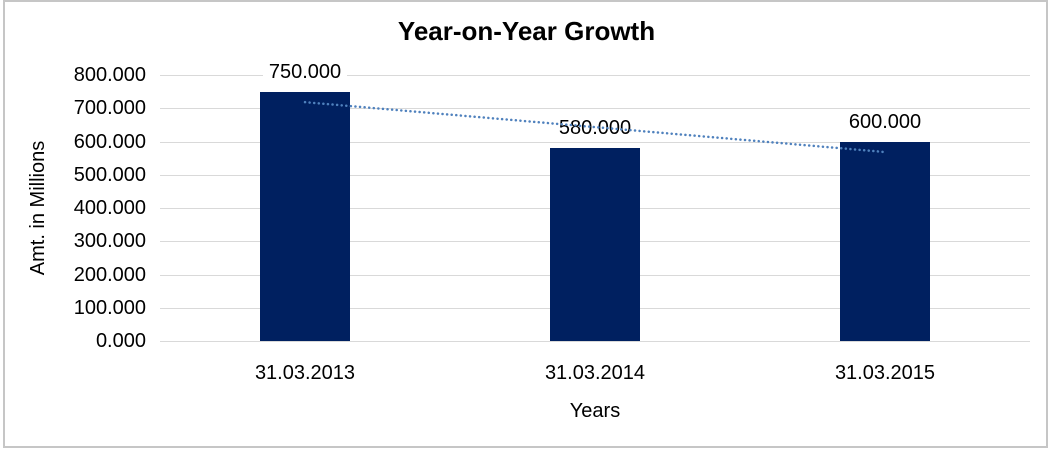  What do you see at coordinates (109, 175) in the screenshot?
I see `y-axis-tick-label: 500.000` at bounding box center [109, 175].